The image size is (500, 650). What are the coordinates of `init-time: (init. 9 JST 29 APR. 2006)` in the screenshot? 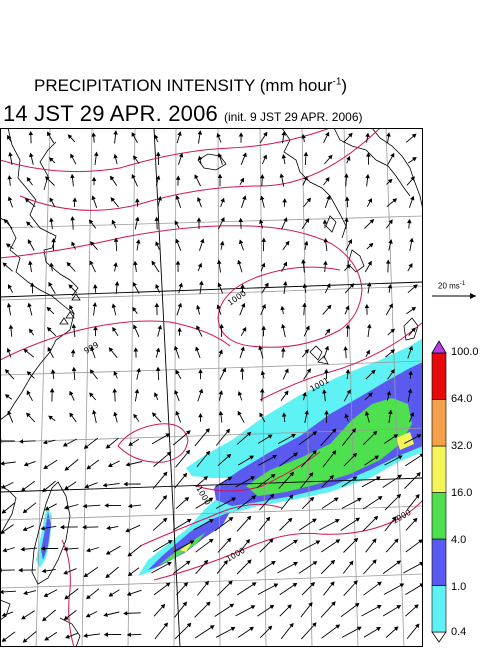 It's located at (293, 117).